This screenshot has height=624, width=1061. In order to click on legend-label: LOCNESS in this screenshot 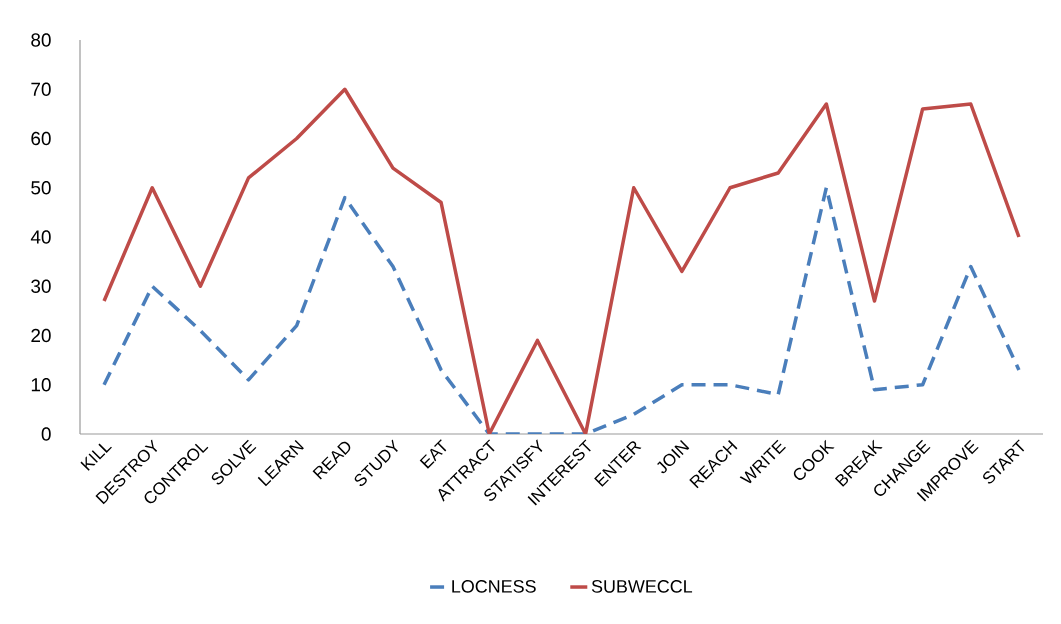, I will do `click(494, 586)`.